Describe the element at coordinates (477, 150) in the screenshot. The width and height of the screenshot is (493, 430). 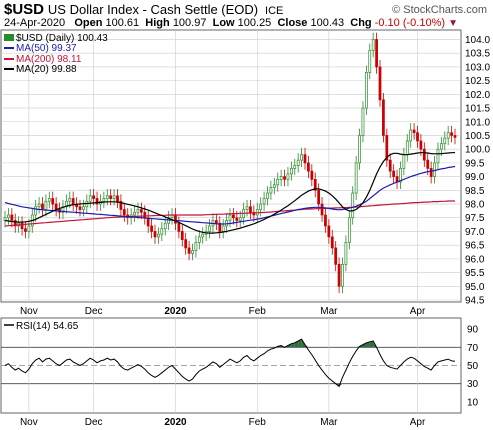
I see `price-y-tick-label: 100.0` at that location.